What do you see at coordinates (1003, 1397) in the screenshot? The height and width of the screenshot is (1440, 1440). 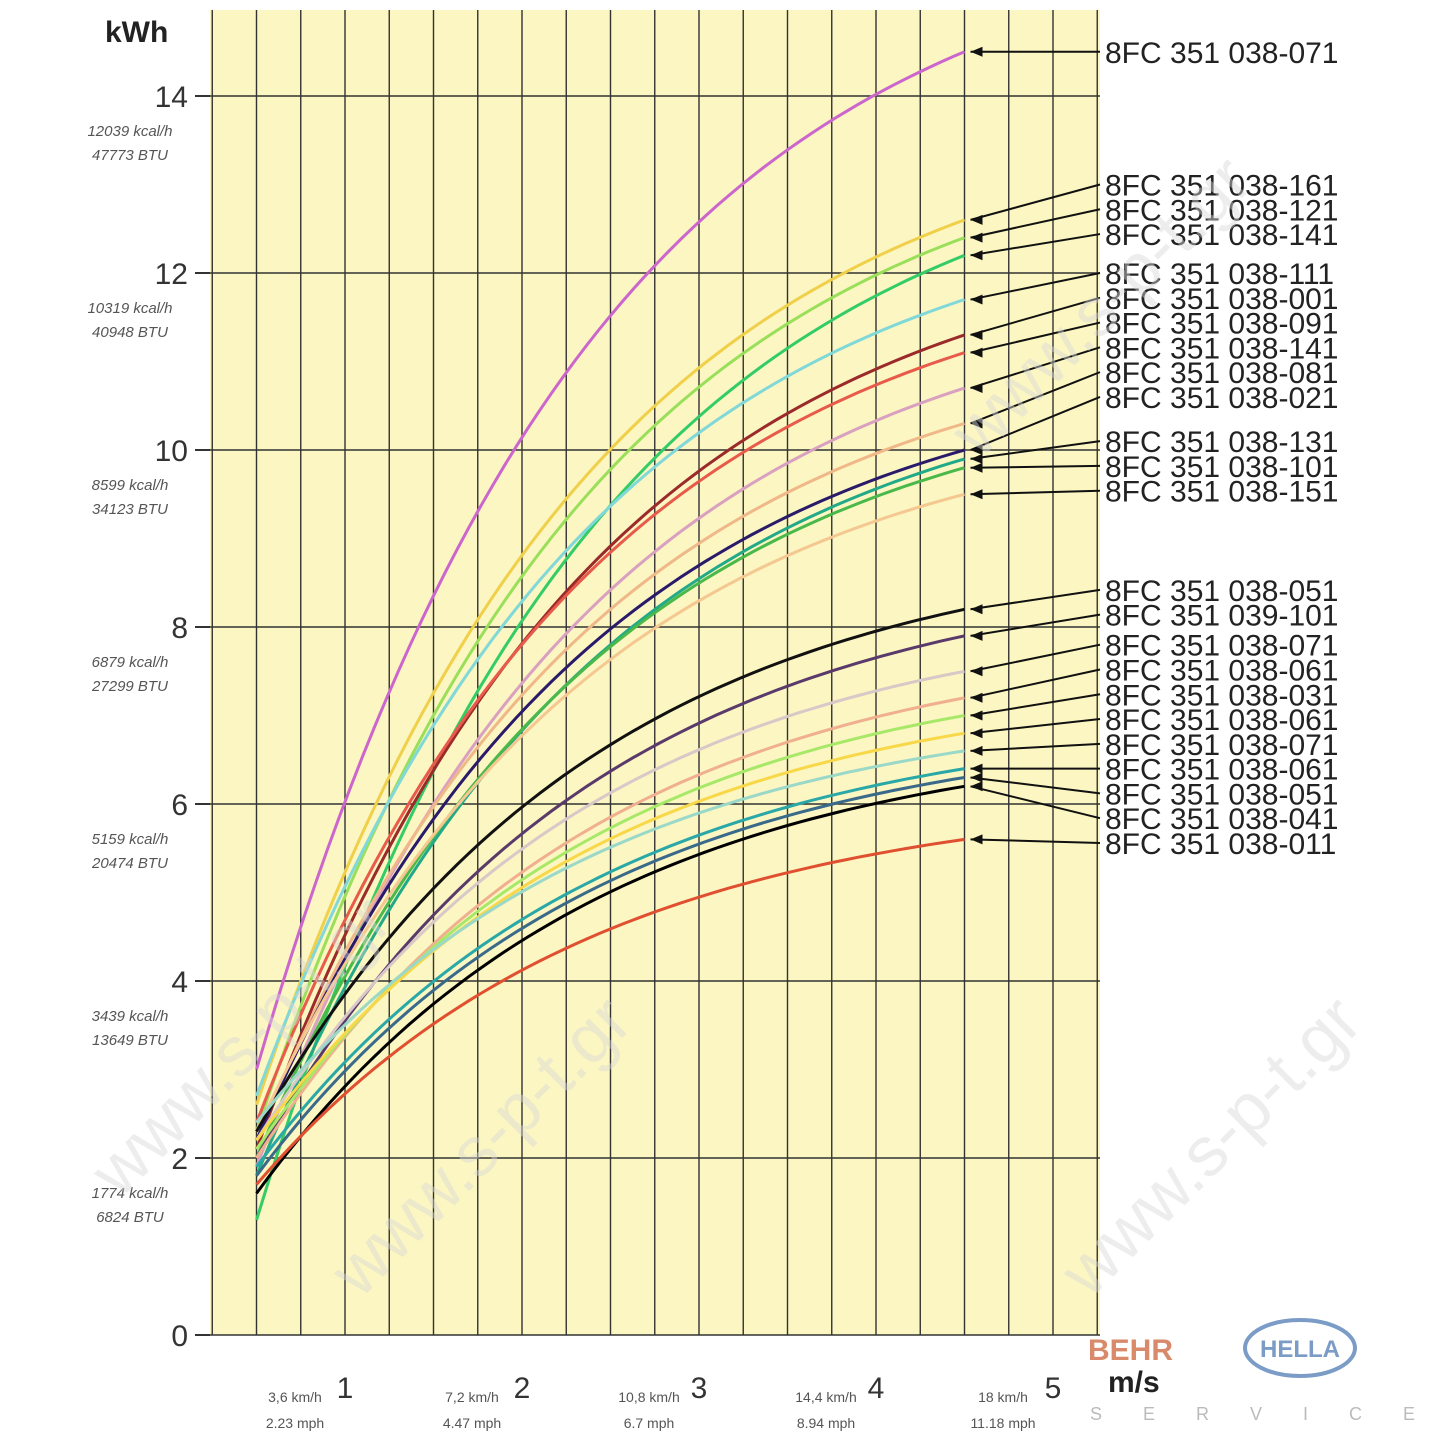 I see `x-tick-sublabel: 18 km/h` at bounding box center [1003, 1397].